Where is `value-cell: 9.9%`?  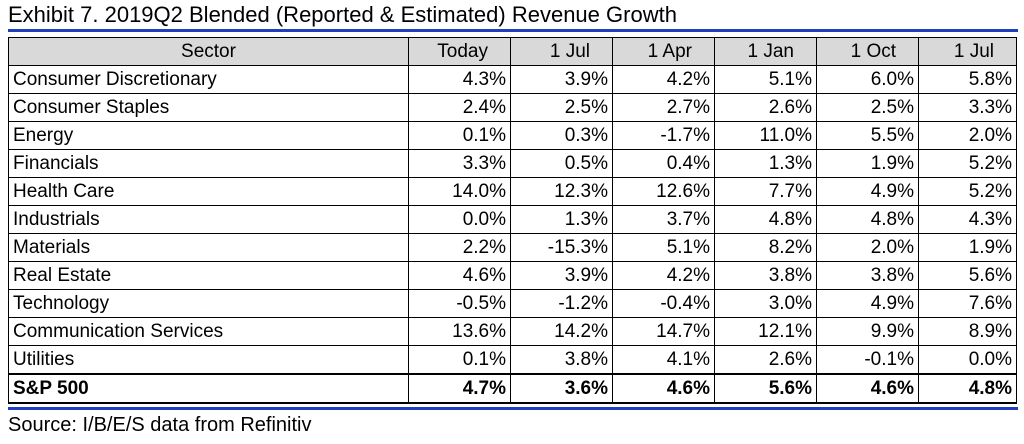
value-cell: 9.9% is located at coordinates (867, 331).